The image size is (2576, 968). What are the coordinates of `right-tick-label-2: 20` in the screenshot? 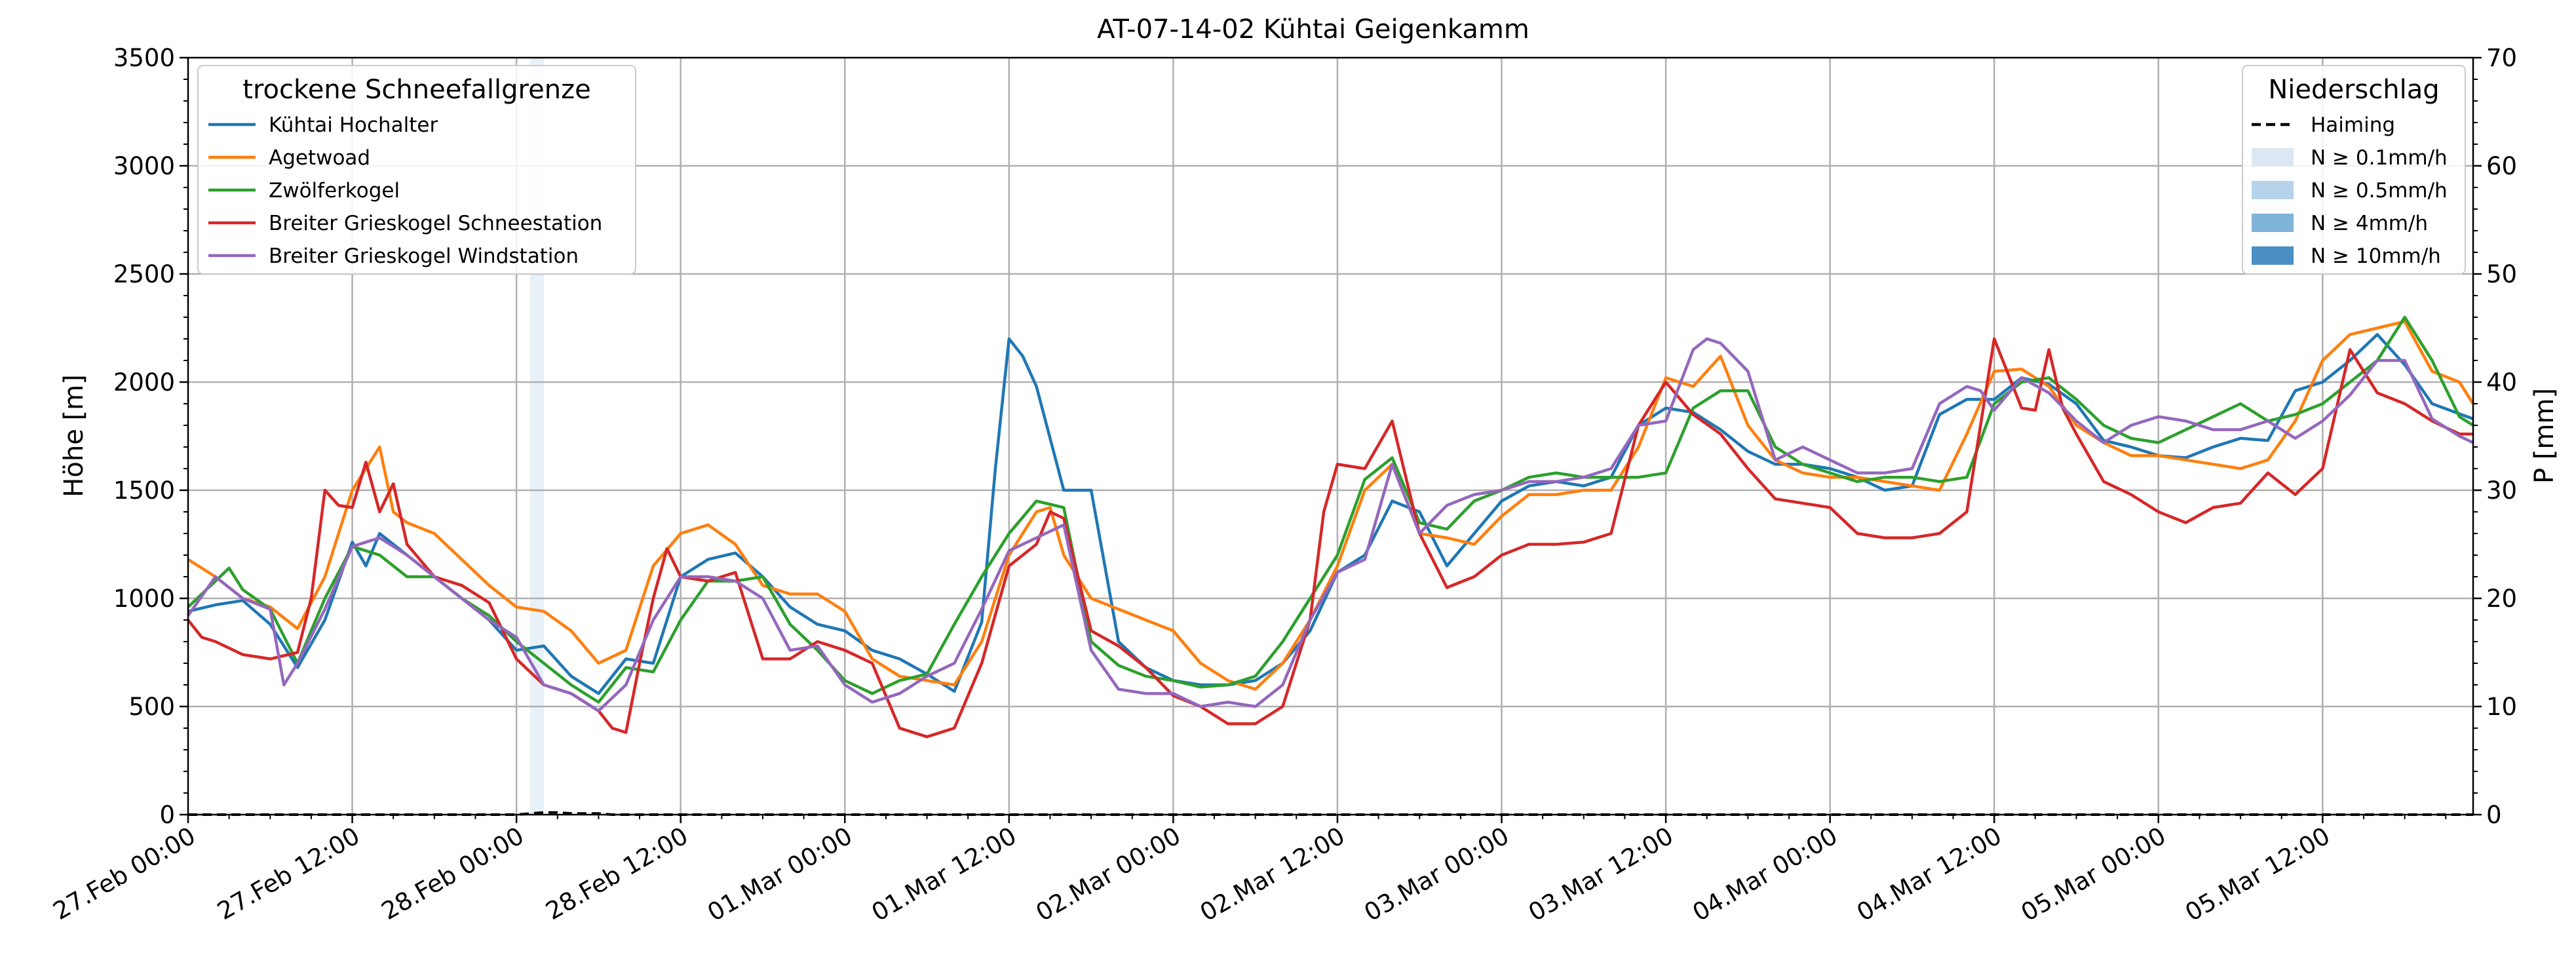 It's located at (2501, 599).